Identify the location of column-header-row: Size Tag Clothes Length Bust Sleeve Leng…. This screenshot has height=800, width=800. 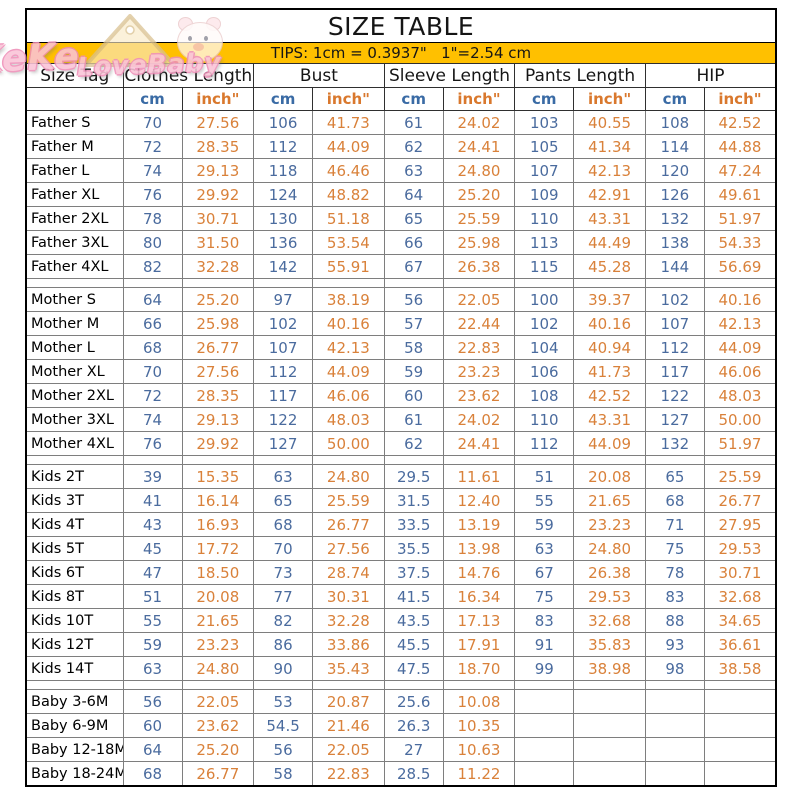
(401, 75).